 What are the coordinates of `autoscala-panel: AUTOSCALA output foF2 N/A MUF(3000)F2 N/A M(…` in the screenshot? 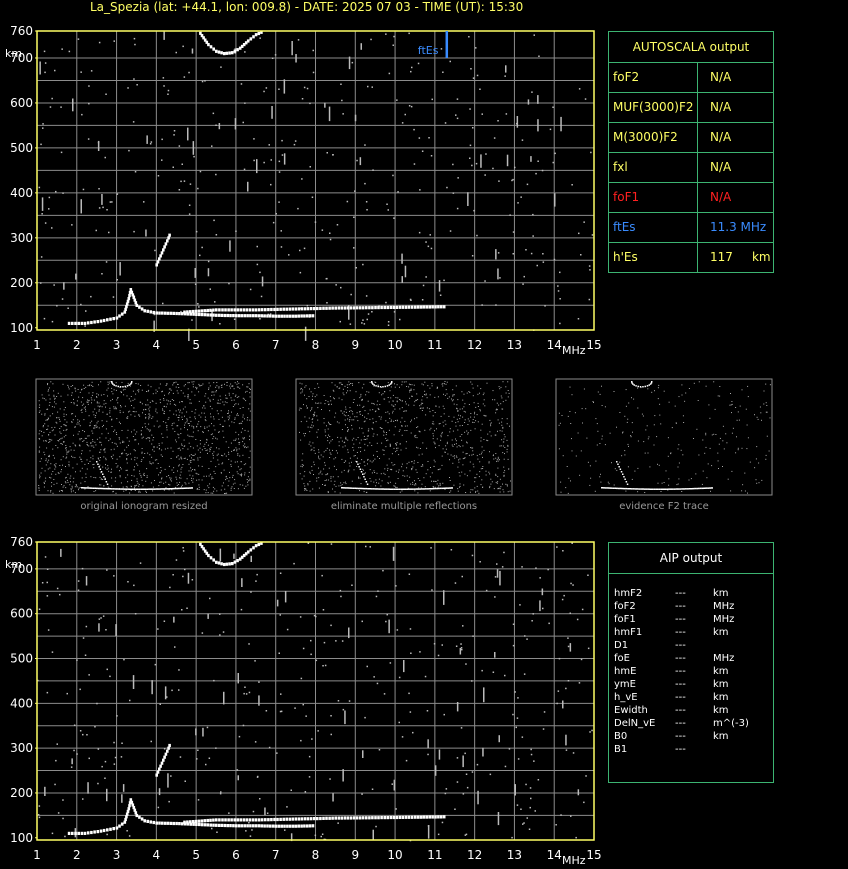 It's located at (691, 152).